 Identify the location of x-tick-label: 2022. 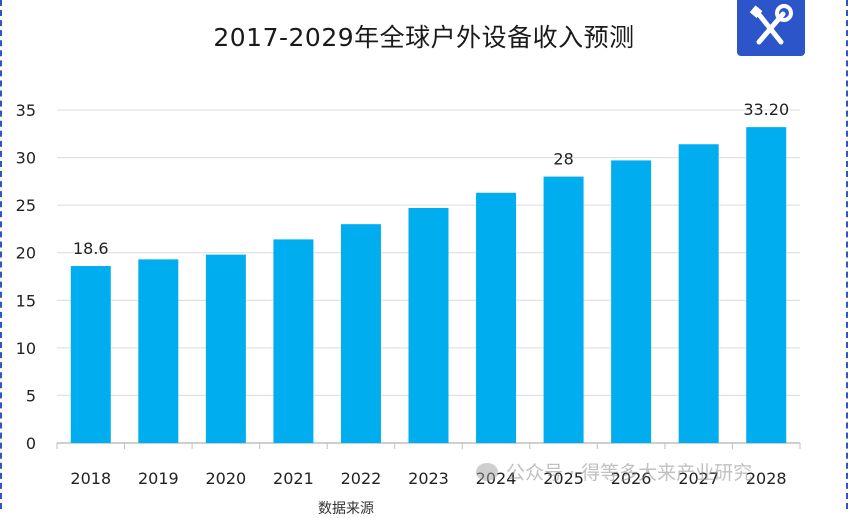
(361, 478).